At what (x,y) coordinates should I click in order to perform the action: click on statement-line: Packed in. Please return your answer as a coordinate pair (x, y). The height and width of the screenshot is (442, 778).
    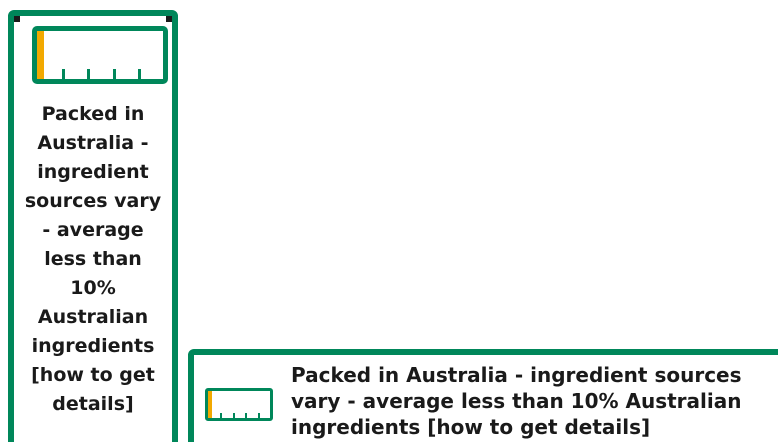
    Looking at the image, I should click on (93, 114).